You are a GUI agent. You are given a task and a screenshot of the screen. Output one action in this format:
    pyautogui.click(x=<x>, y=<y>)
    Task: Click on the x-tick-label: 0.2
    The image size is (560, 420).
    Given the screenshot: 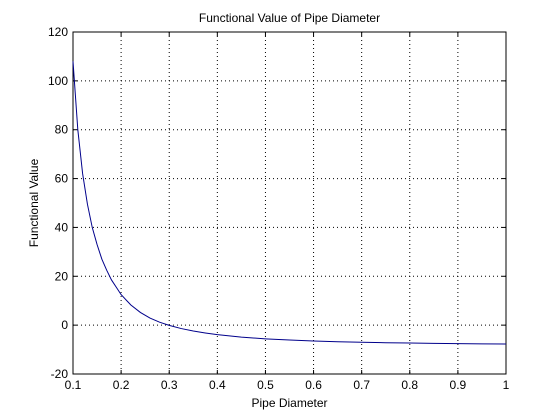 What is the action you would take?
    pyautogui.click(x=121, y=385)
    